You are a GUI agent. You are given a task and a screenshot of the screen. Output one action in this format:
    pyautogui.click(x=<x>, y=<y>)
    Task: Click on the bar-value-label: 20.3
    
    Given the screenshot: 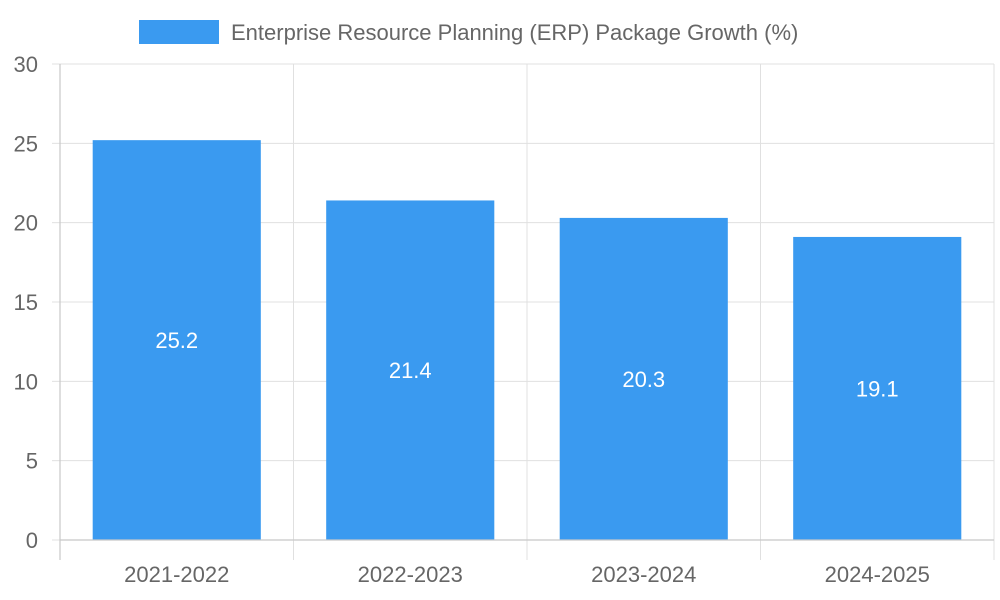 What is the action you would take?
    pyautogui.click(x=643, y=379)
    